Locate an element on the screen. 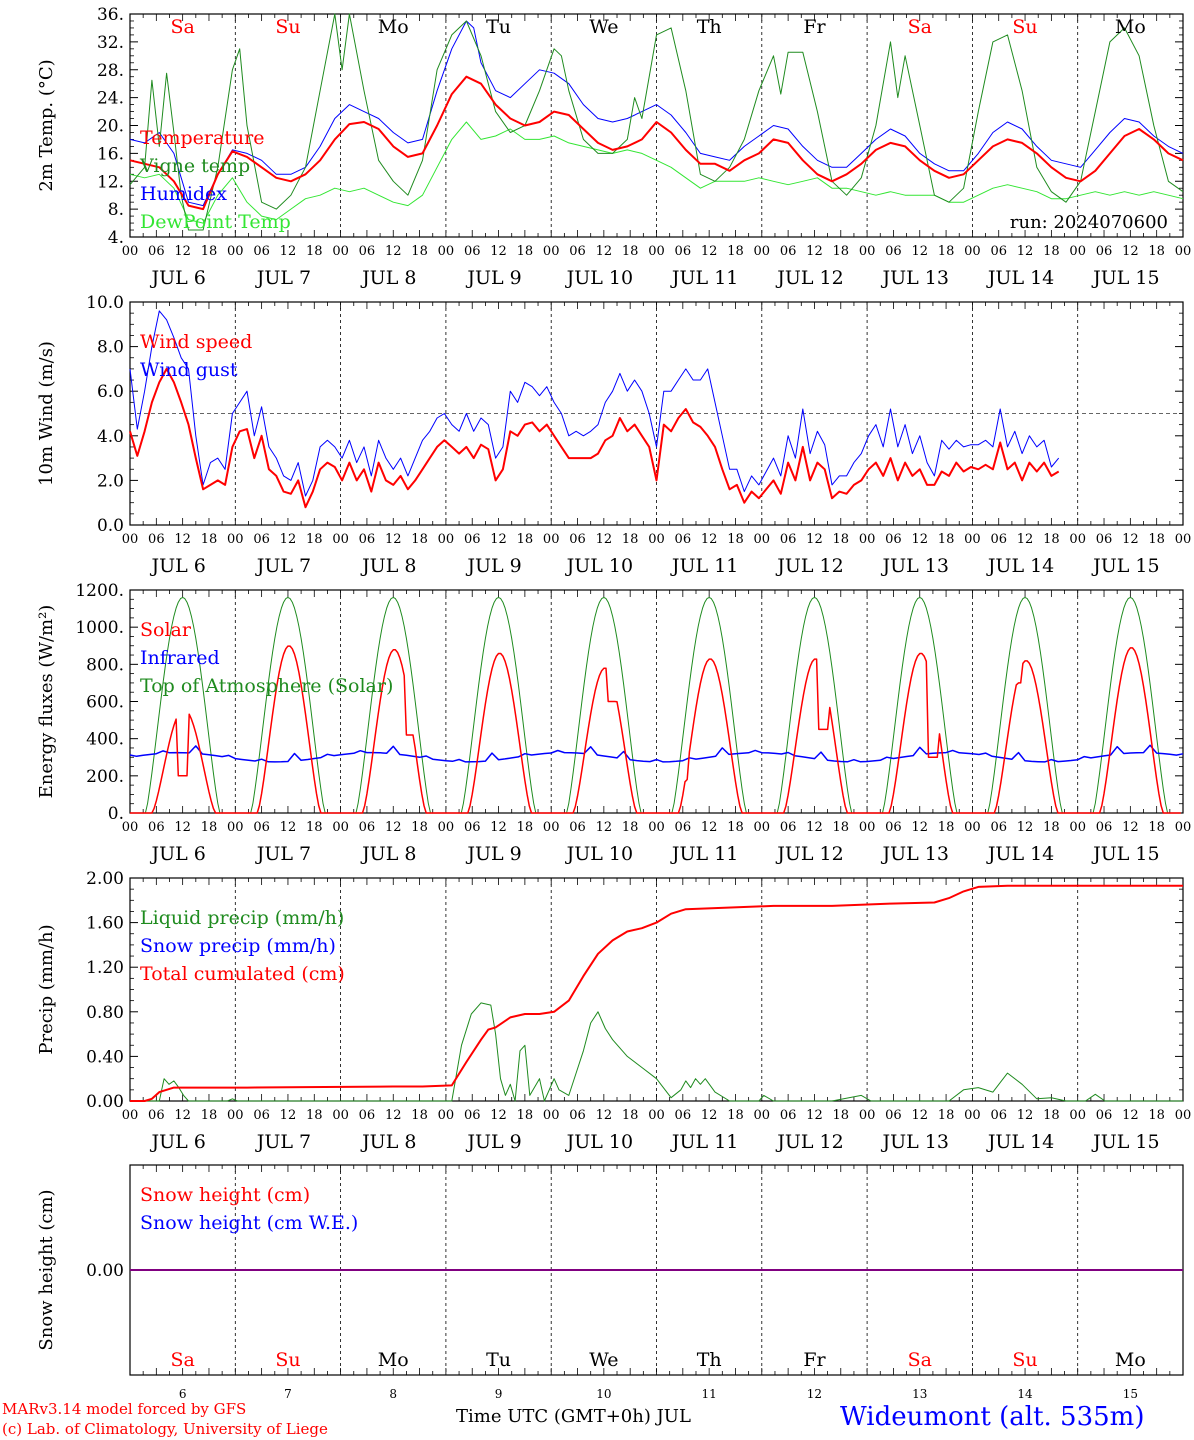 This screenshot has height=1440, width=1194. y-tick-label: 12. is located at coordinates (110, 182).